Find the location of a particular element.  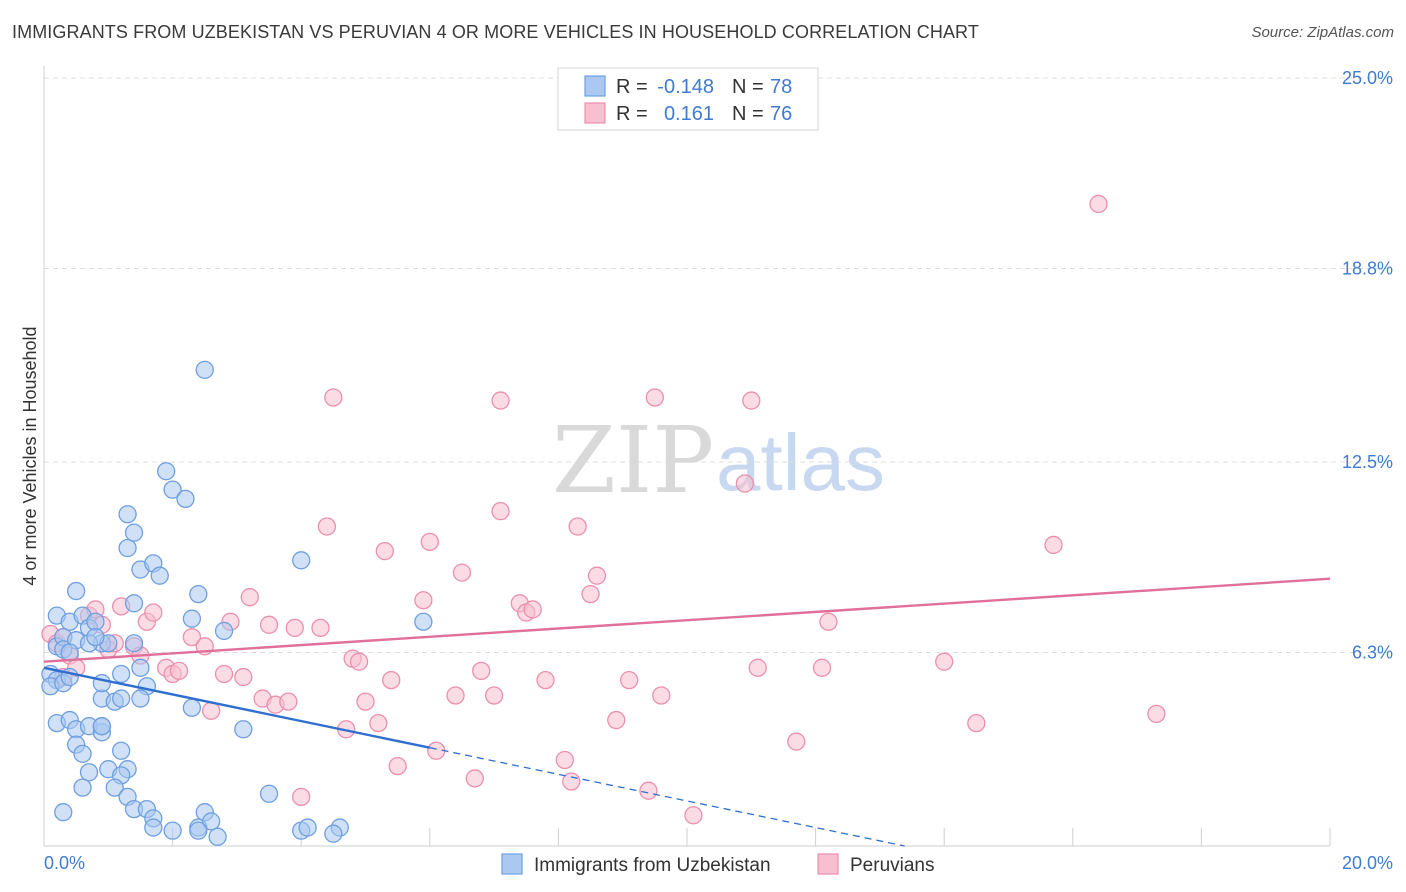

uzbekistan-trend-extension is located at coordinates (667, 797).